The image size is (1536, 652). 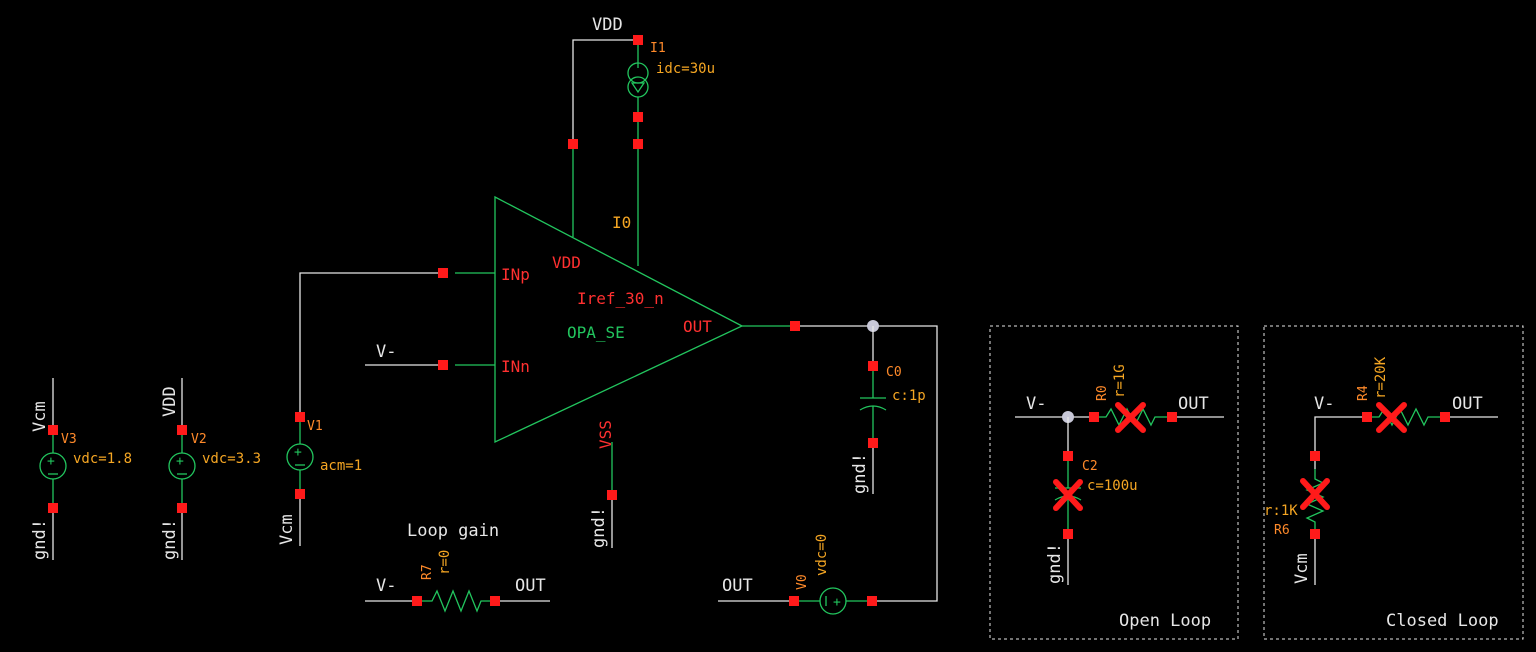 What do you see at coordinates (1393, 482) in the screenshot?
I see `closed-loop-box` at bounding box center [1393, 482].